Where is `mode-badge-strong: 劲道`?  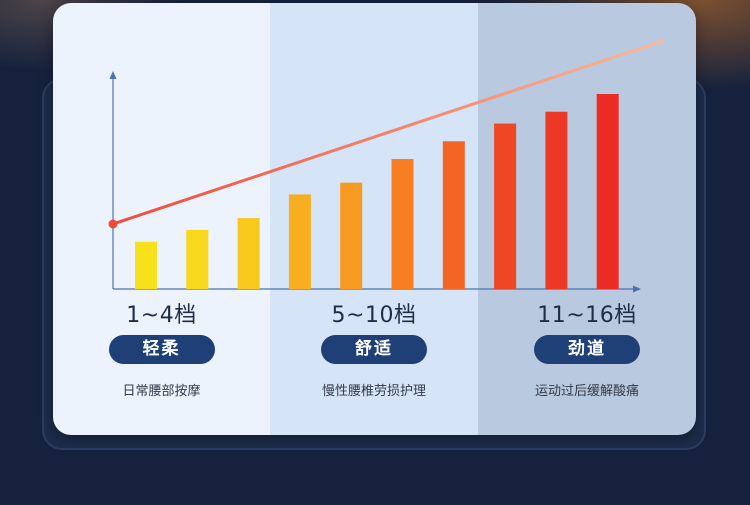 mode-badge-strong: 劲道 is located at coordinates (587, 349).